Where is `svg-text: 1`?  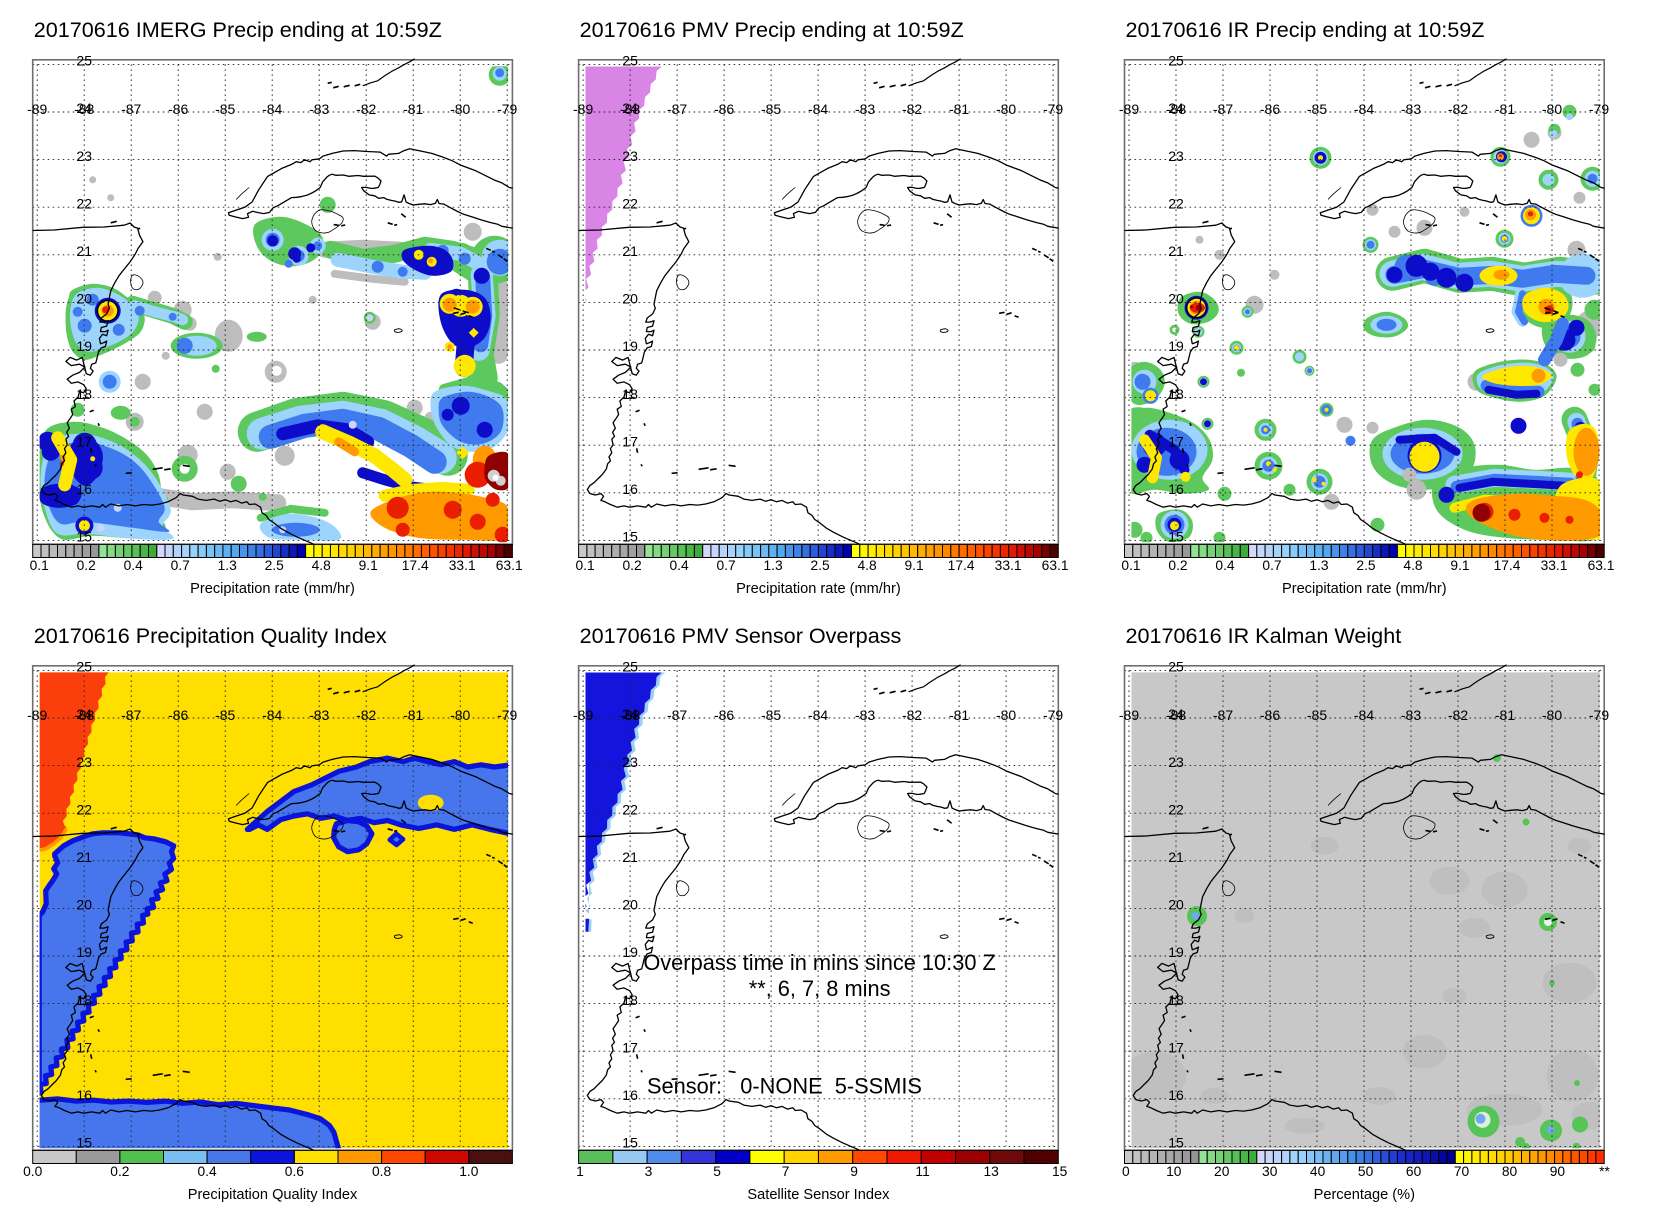 svg-text: 1 is located at coordinates (580, 1171).